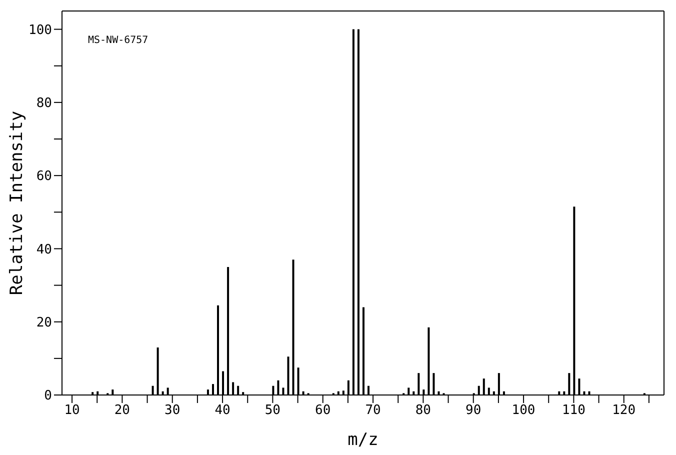  What do you see at coordinates (44, 104) in the screenshot?
I see `y-tick-label: 80` at bounding box center [44, 104].